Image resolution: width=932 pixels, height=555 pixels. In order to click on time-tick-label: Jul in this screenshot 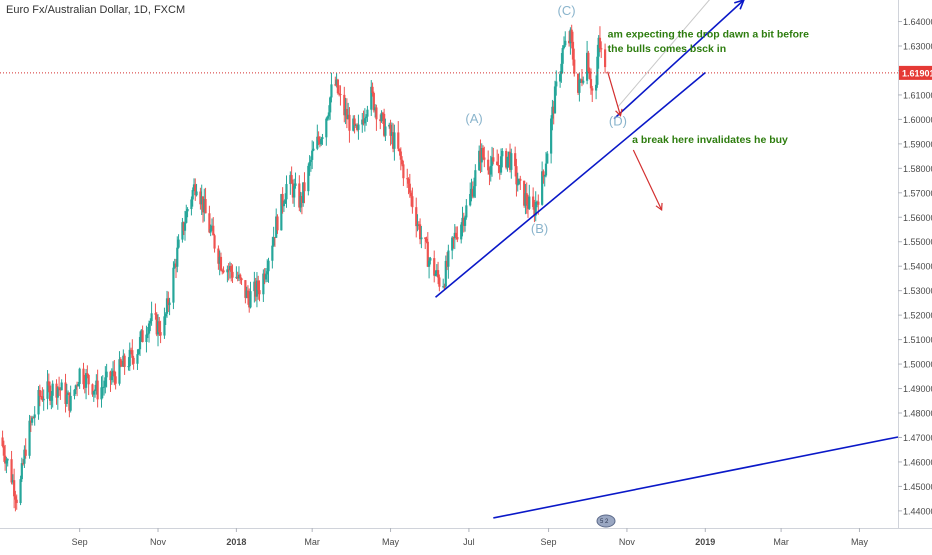, I will do `click(469, 542)`.